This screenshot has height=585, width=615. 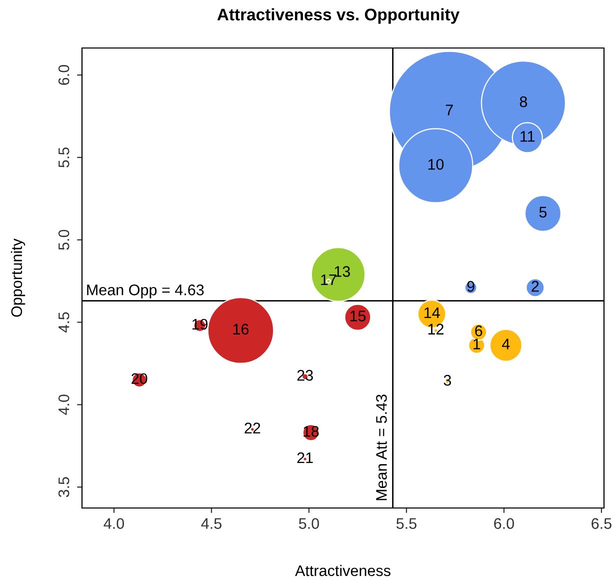 I want to click on annotation: 7, so click(x=449, y=110).